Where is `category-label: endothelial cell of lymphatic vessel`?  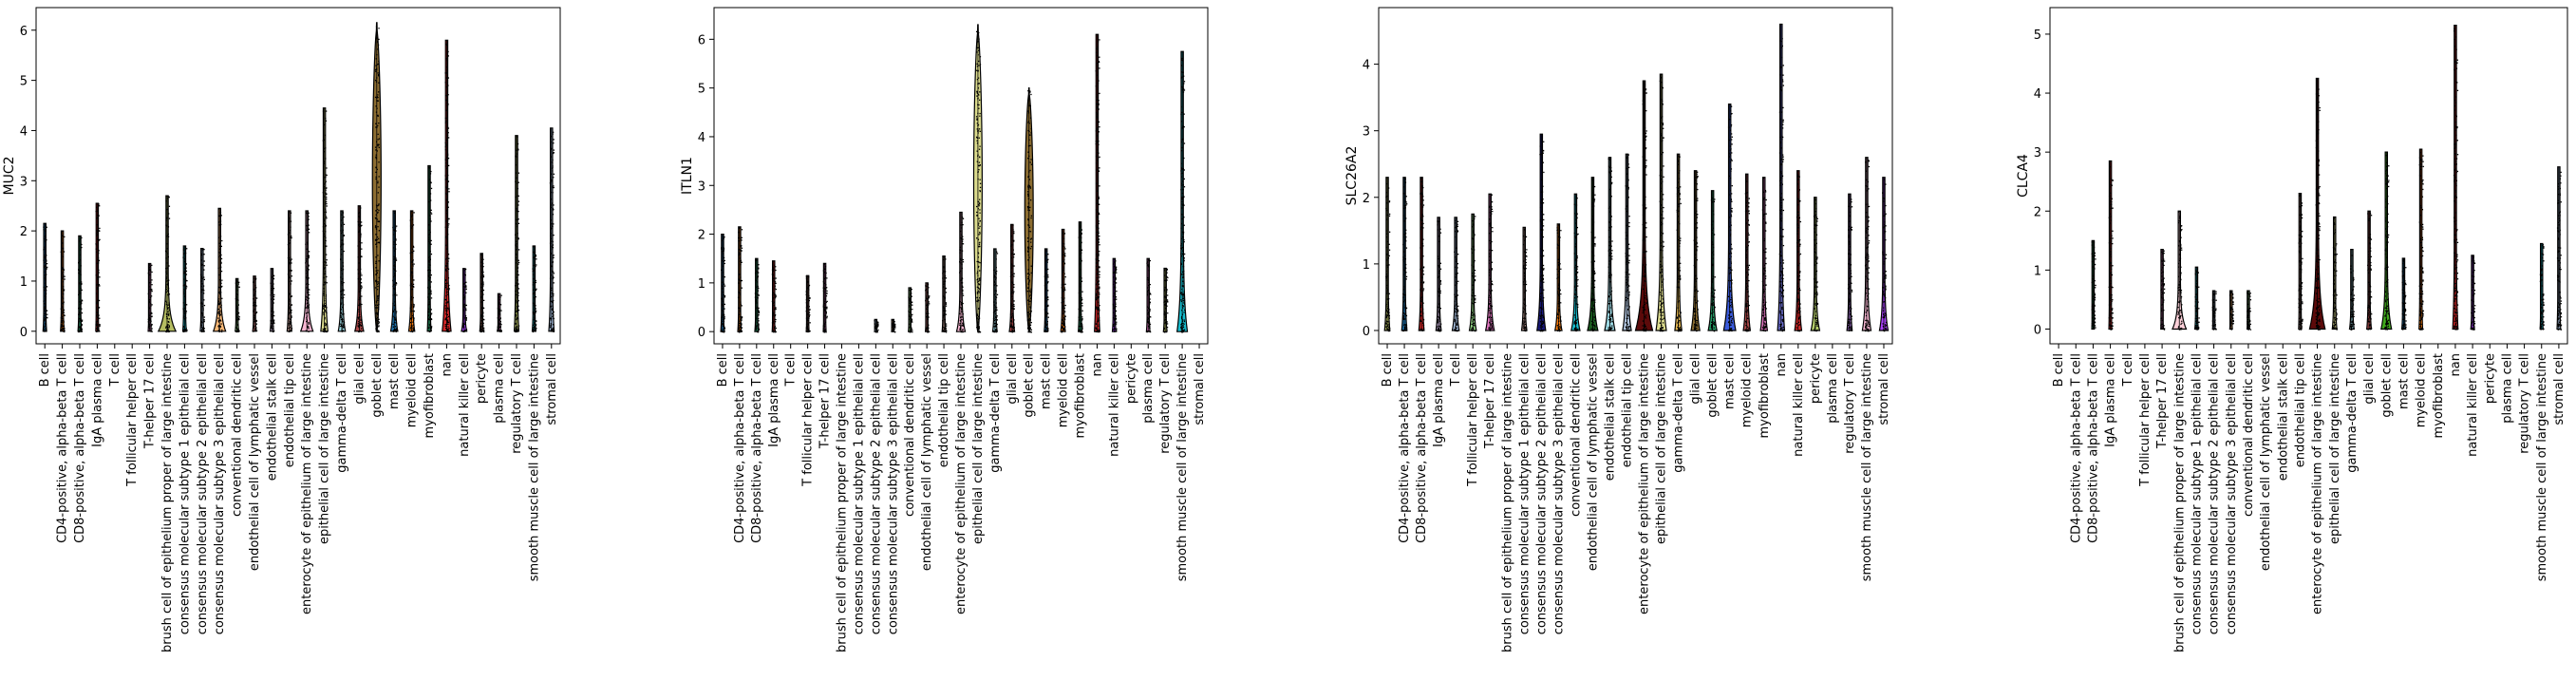 category-label: endothelial cell of lymphatic vessel is located at coordinates (927, 462).